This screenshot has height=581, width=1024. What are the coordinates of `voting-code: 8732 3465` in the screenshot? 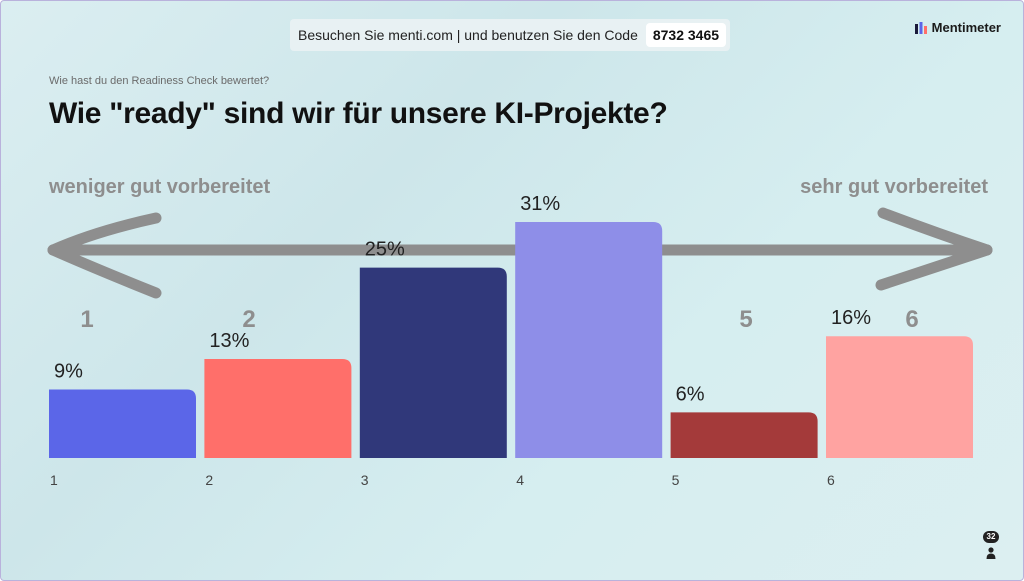 It's located at (686, 35).